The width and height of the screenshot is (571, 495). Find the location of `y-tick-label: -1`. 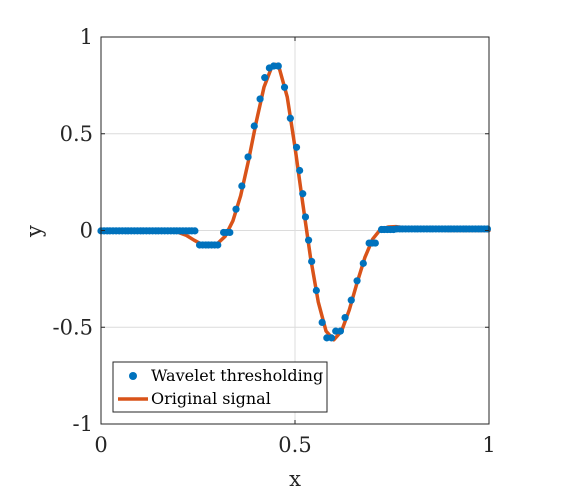

y-tick-label: -1 is located at coordinates (83, 424).